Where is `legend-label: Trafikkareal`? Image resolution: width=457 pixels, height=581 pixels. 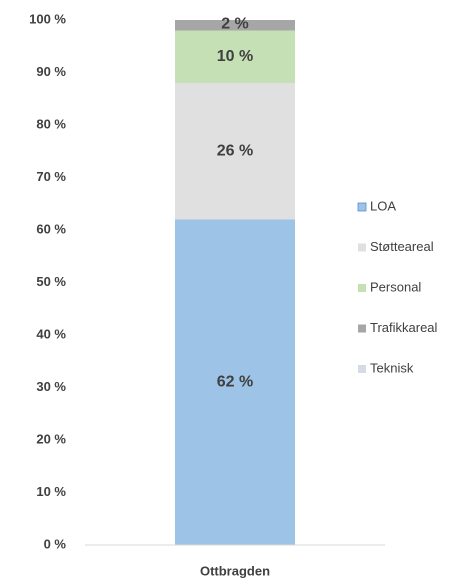 legend-label: Trafikkareal is located at coordinates (404, 327).